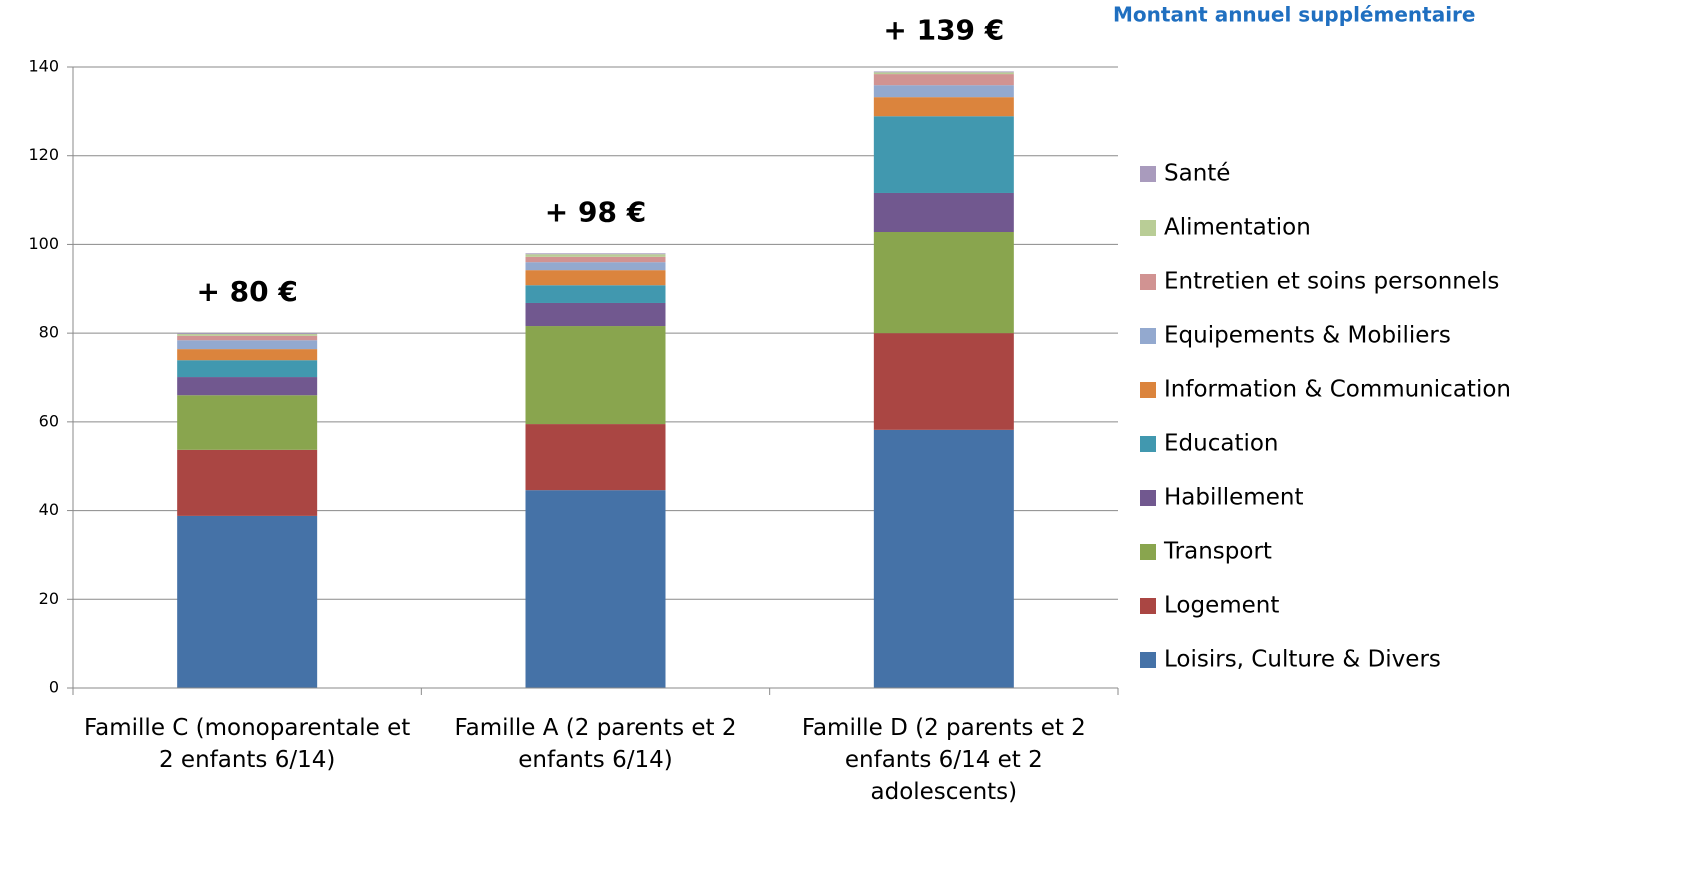  I want to click on legend-label: Alimentation, so click(1237, 228).